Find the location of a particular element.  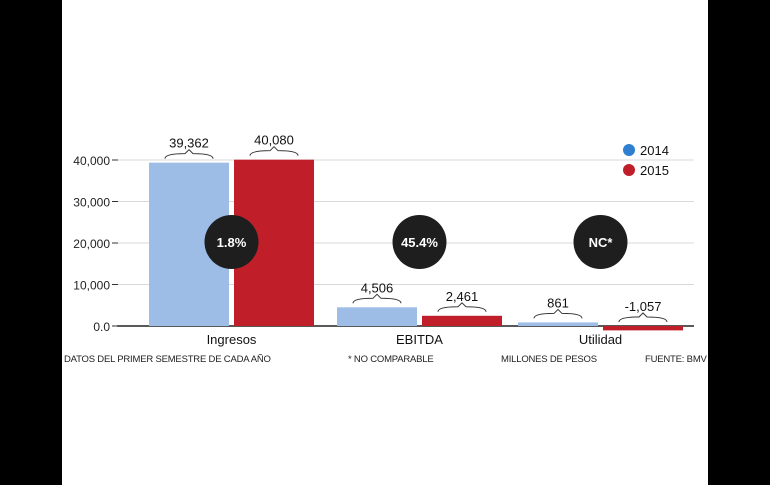

change-badge-label: NC* is located at coordinates (601, 242).